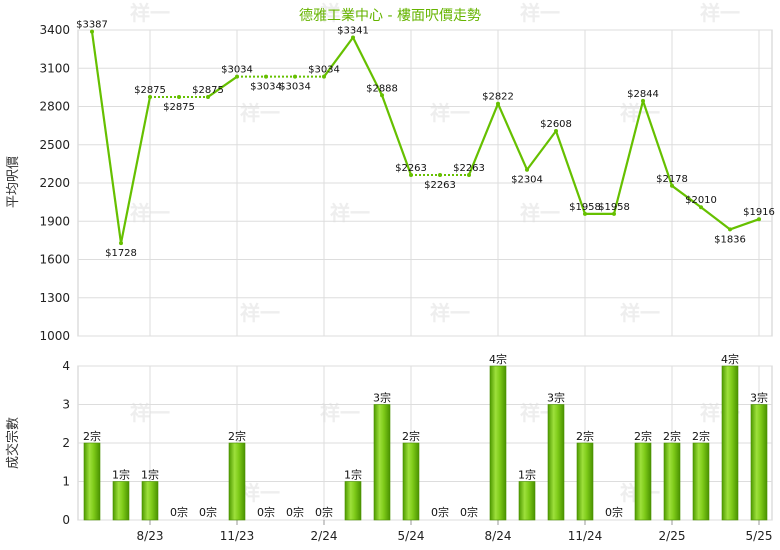 The height and width of the screenshot is (550, 780). I want to click on bar-y-tick-label: 4, so click(66, 366).